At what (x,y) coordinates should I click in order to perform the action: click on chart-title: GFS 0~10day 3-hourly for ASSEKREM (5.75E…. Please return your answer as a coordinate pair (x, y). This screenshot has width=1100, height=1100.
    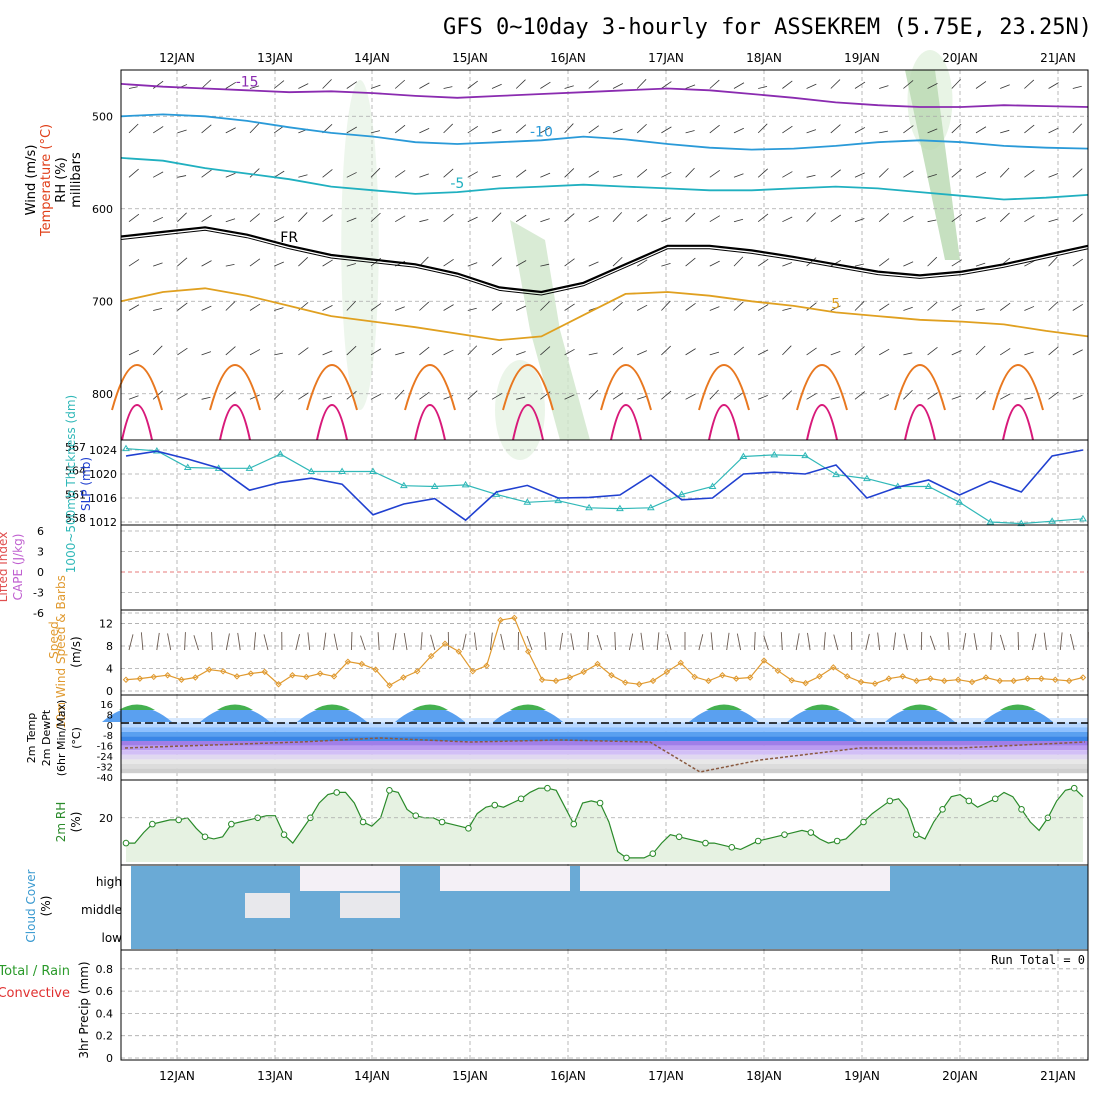
    Looking at the image, I should click on (767, 27).